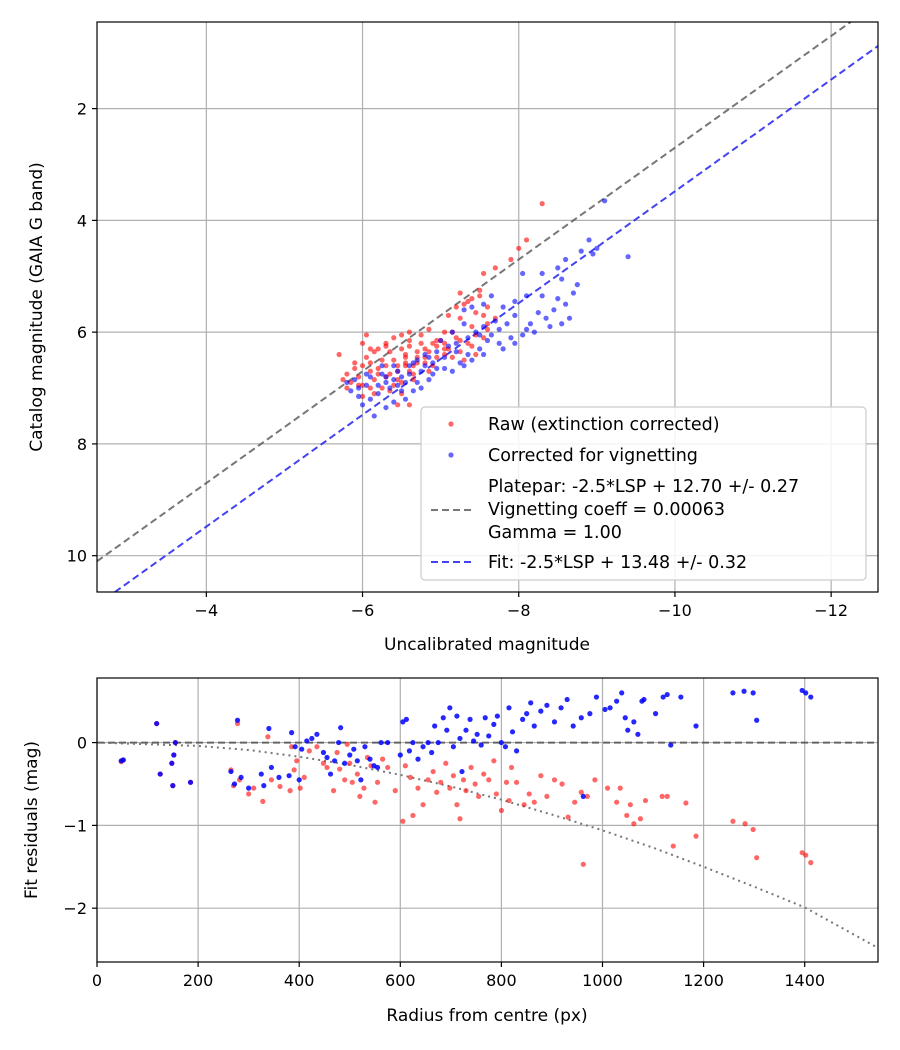 The image size is (900, 1050). I want to click on bottom-x-tick-label: 1200, so click(703, 980).